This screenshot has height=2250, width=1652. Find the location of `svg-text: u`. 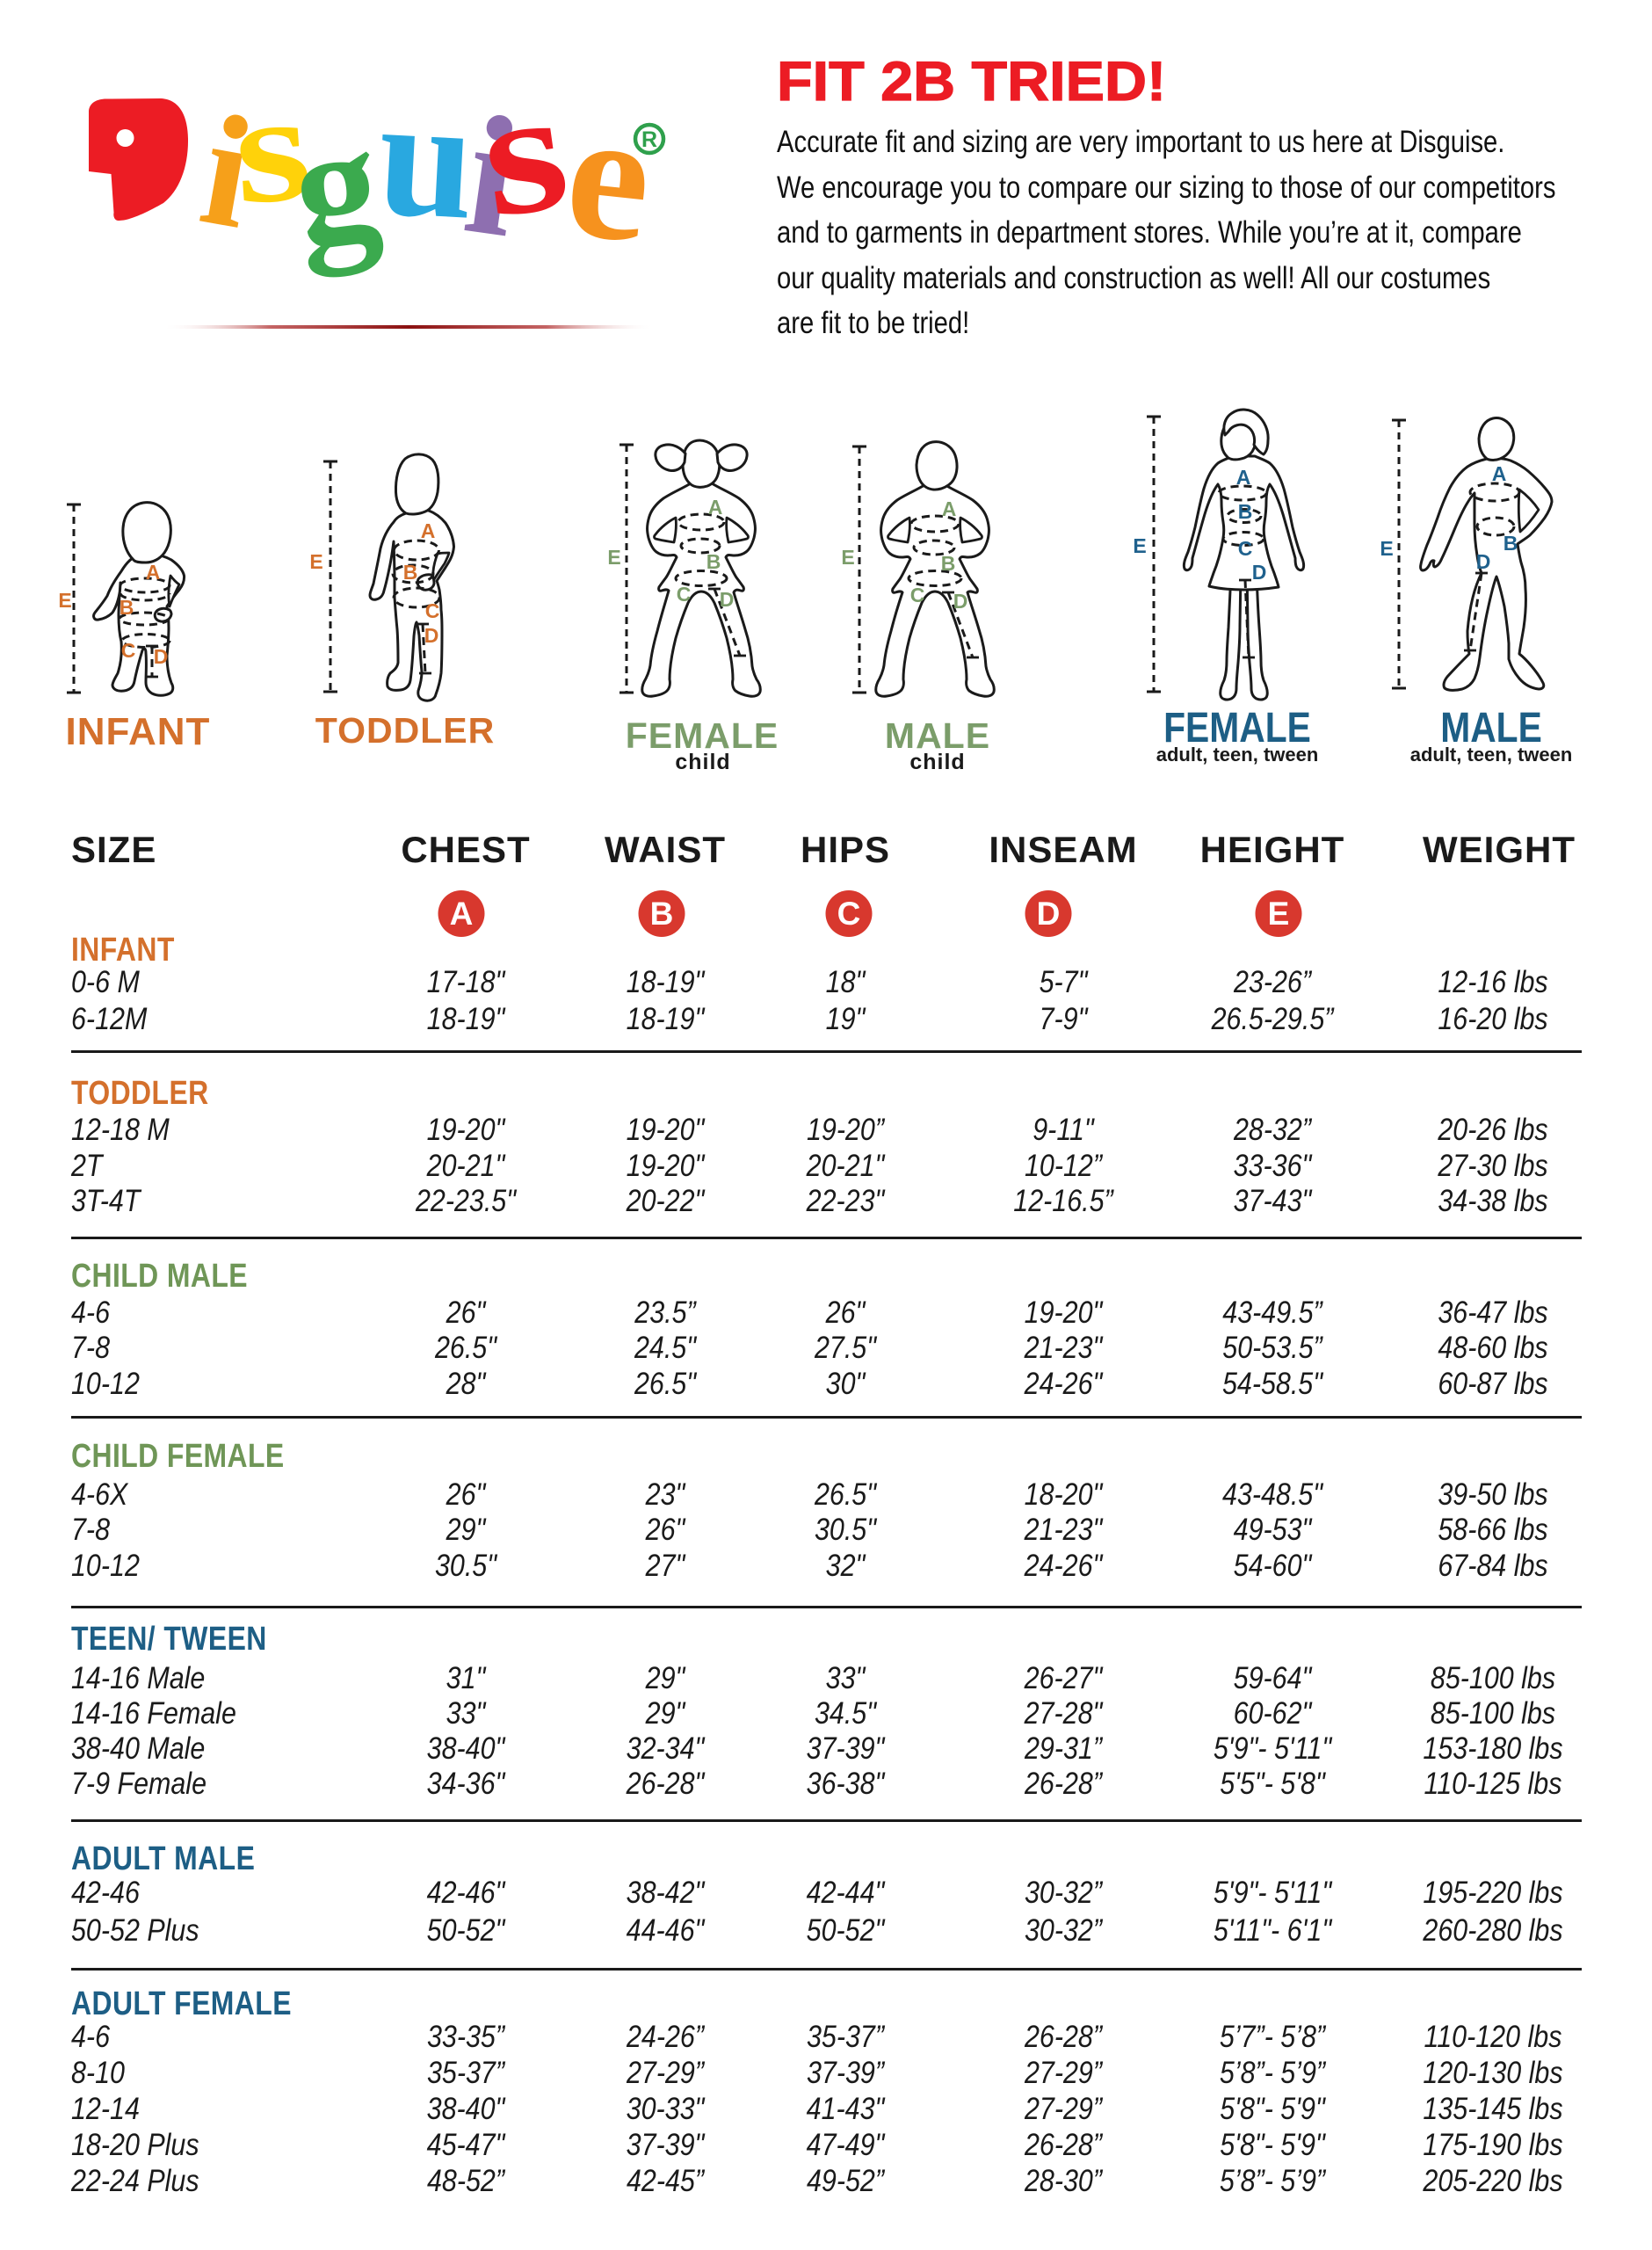

svg-text: u is located at coordinates (427, 167).